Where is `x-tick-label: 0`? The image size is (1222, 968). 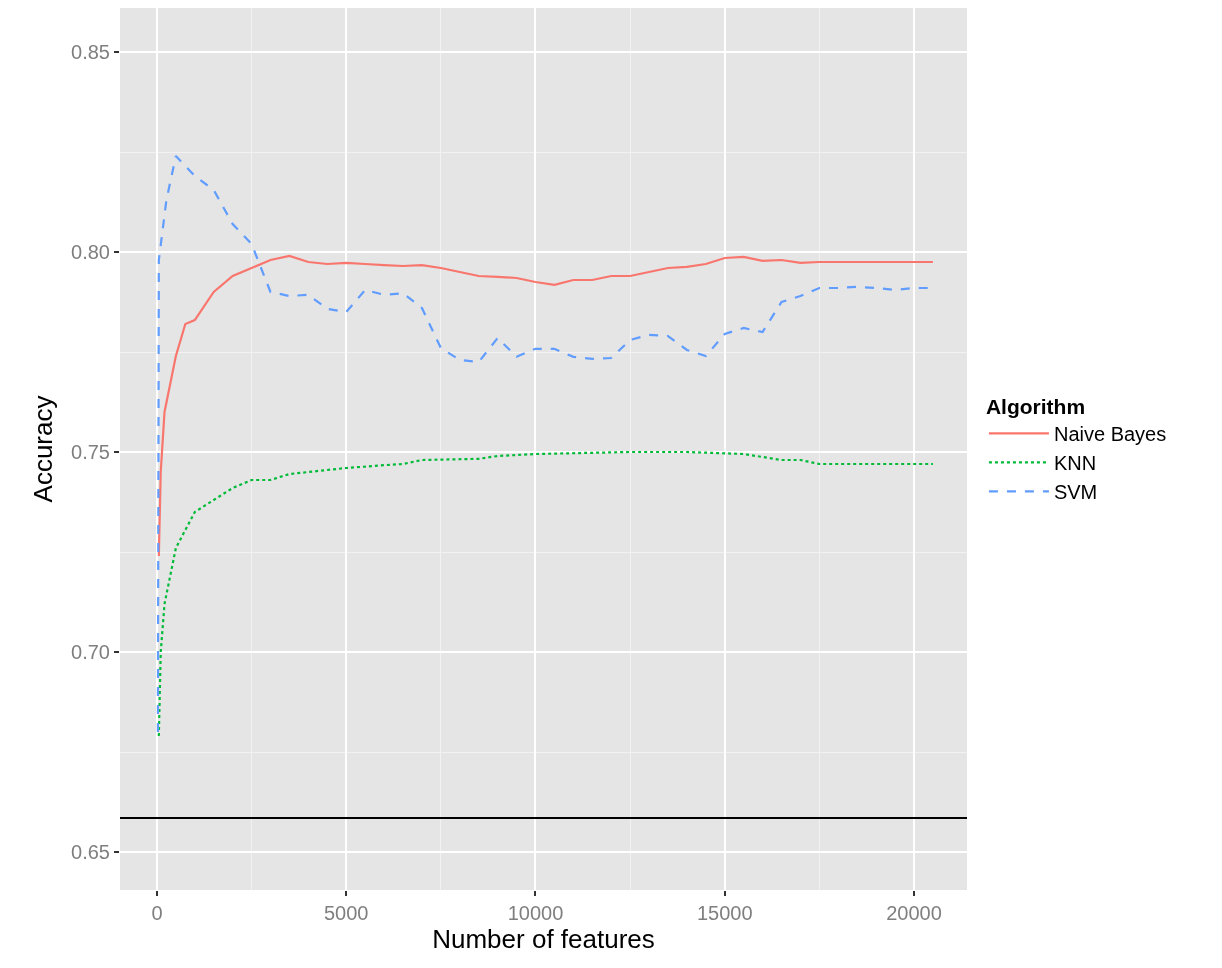 x-tick-label: 0 is located at coordinates (157, 913).